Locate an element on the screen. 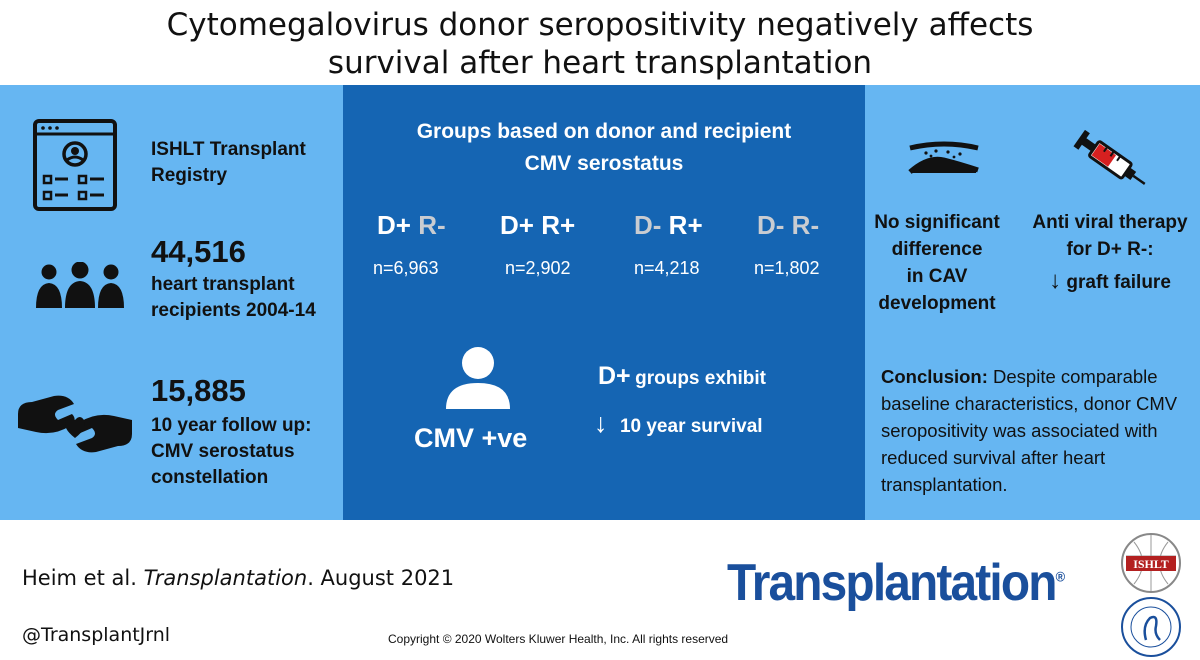  antiviral-line-2: for D+ R-: is located at coordinates (1110, 249).